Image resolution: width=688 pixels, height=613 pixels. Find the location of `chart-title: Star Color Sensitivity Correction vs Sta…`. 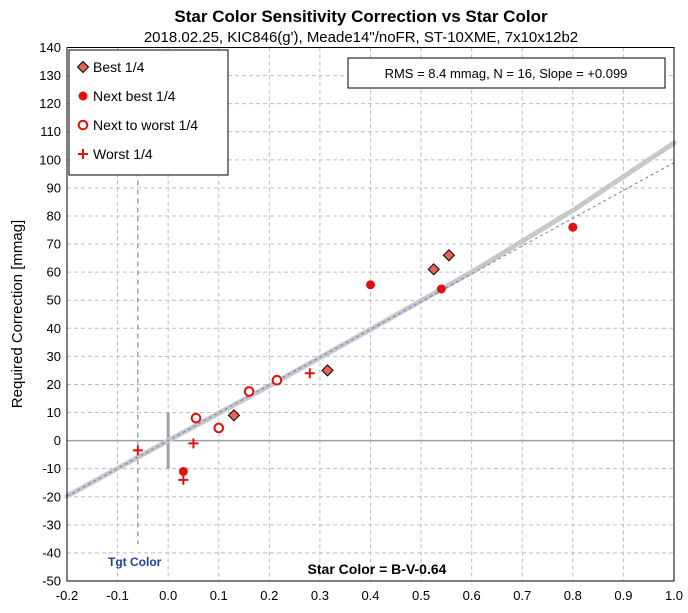

chart-title: Star Color Sensitivity Correction vs Sta… is located at coordinates (361, 16).